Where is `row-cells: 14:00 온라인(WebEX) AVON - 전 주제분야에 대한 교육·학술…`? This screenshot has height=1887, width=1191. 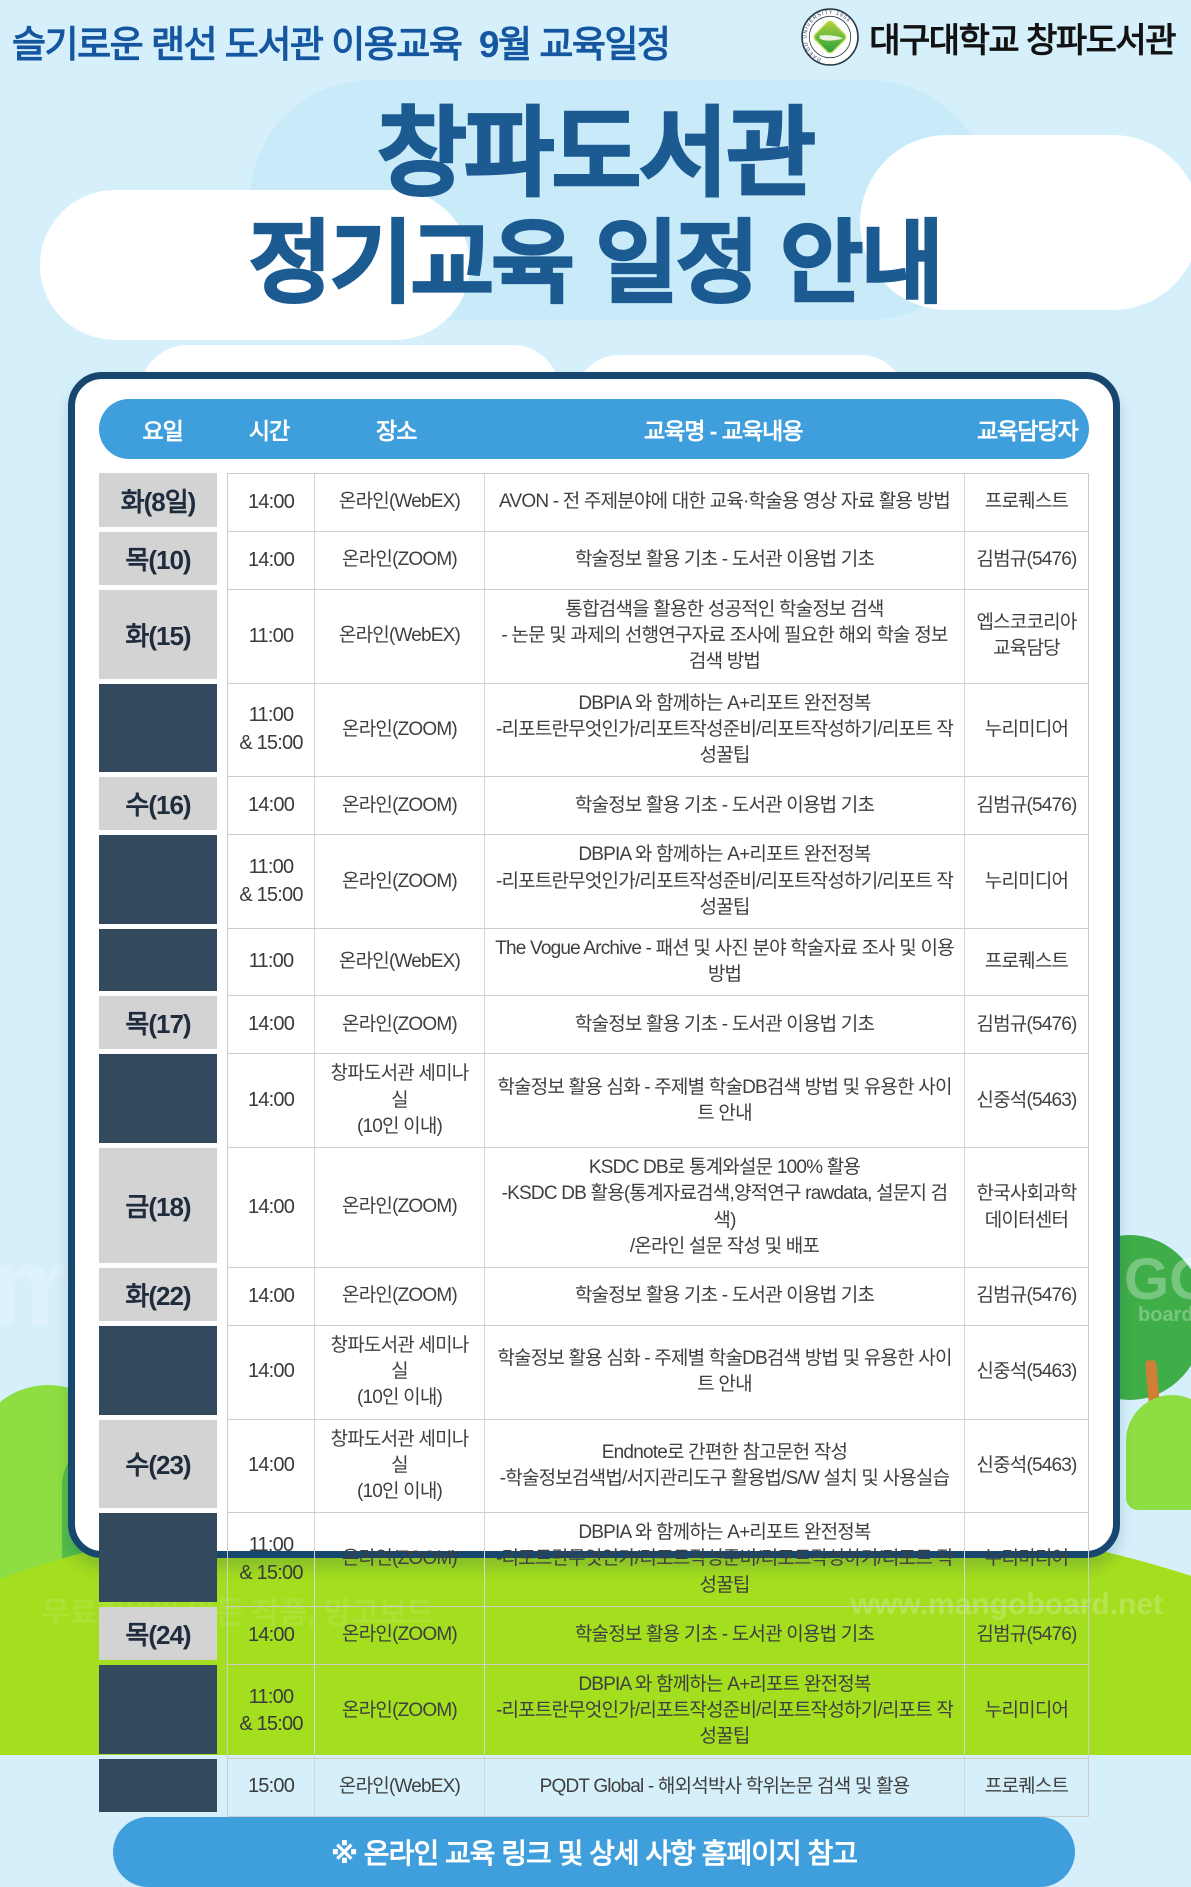
row-cells: 14:00 온라인(WebEX) AVON - 전 주제분야에 대한 교육·학술… is located at coordinates (658, 502).